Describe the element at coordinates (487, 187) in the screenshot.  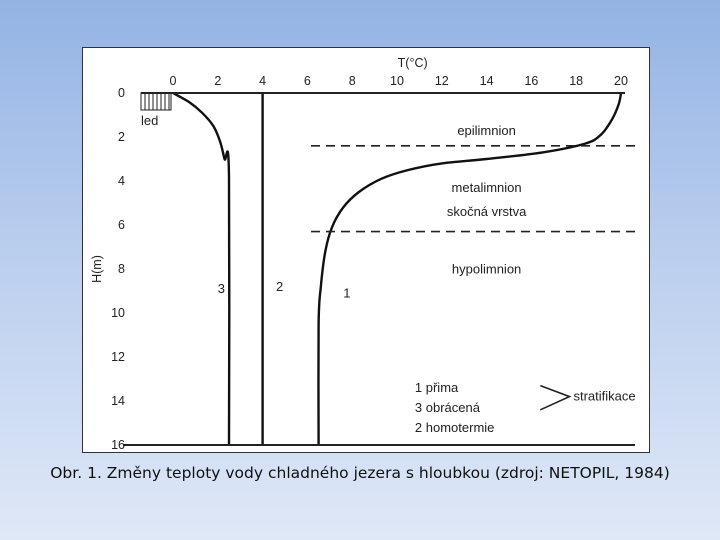
I see `zone-label: metalimnion` at that location.